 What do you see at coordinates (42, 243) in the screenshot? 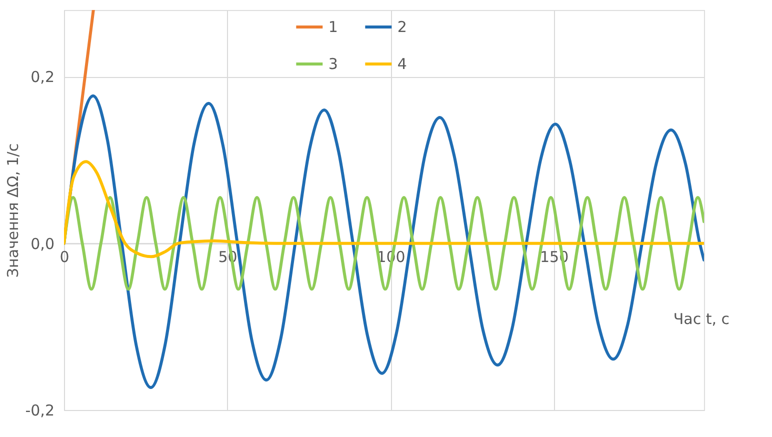
I see `y-tick-label: 0,0` at bounding box center [42, 243].